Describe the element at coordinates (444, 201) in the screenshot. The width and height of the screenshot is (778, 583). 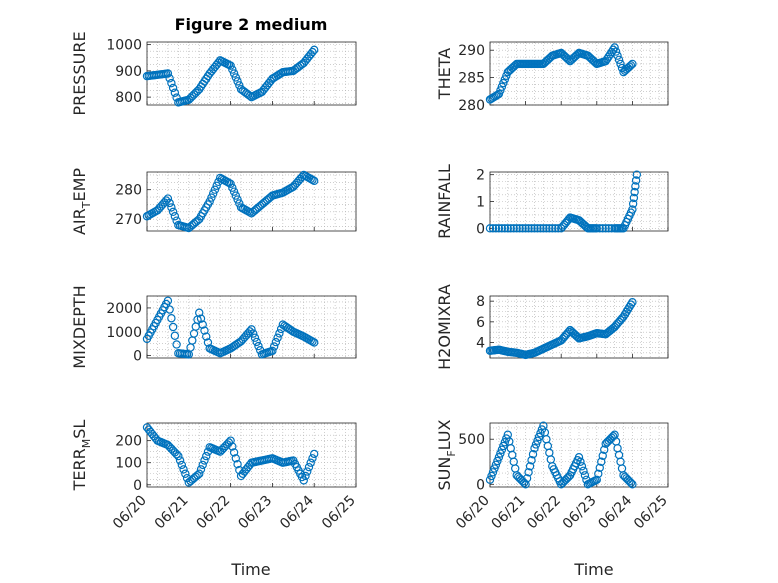
I see `y-axis-label: RAINFALL` at that location.